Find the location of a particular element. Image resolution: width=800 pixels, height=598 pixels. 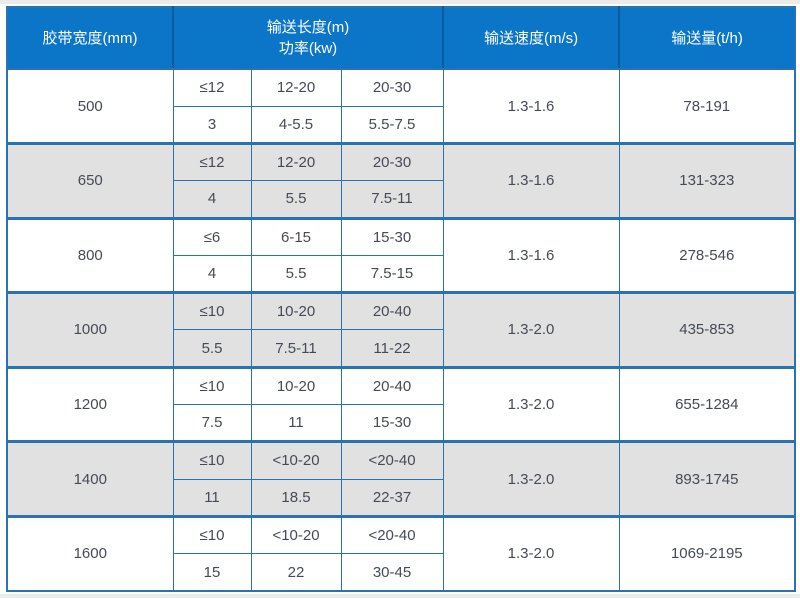

capacity-cell: 78-191 is located at coordinates (707, 106).